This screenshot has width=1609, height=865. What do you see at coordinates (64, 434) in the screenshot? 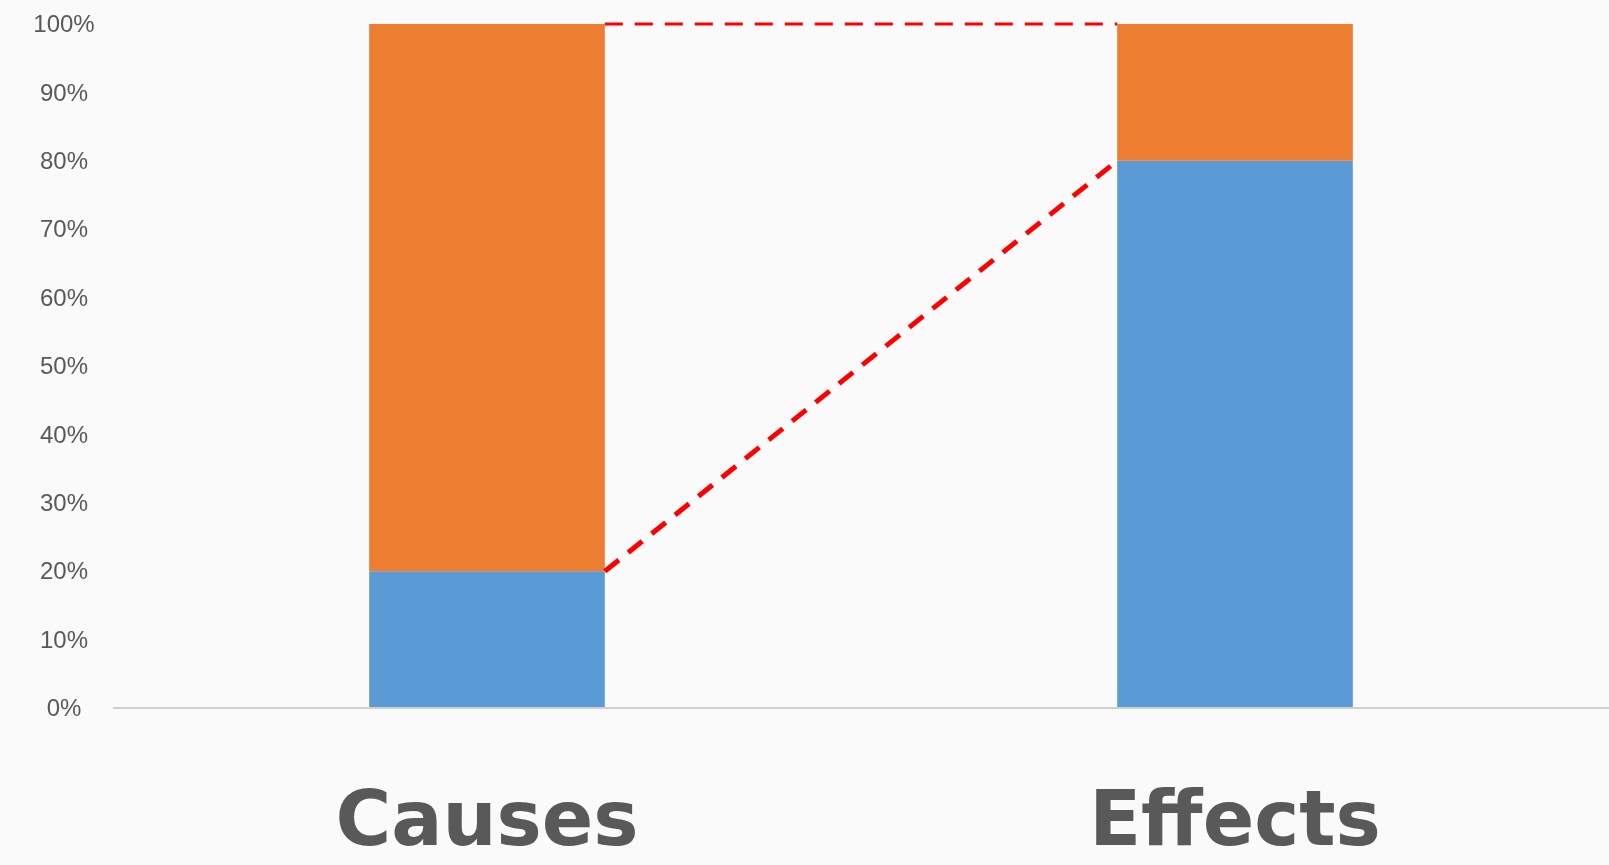
I see `y-tick-label: 40%` at bounding box center [64, 434].